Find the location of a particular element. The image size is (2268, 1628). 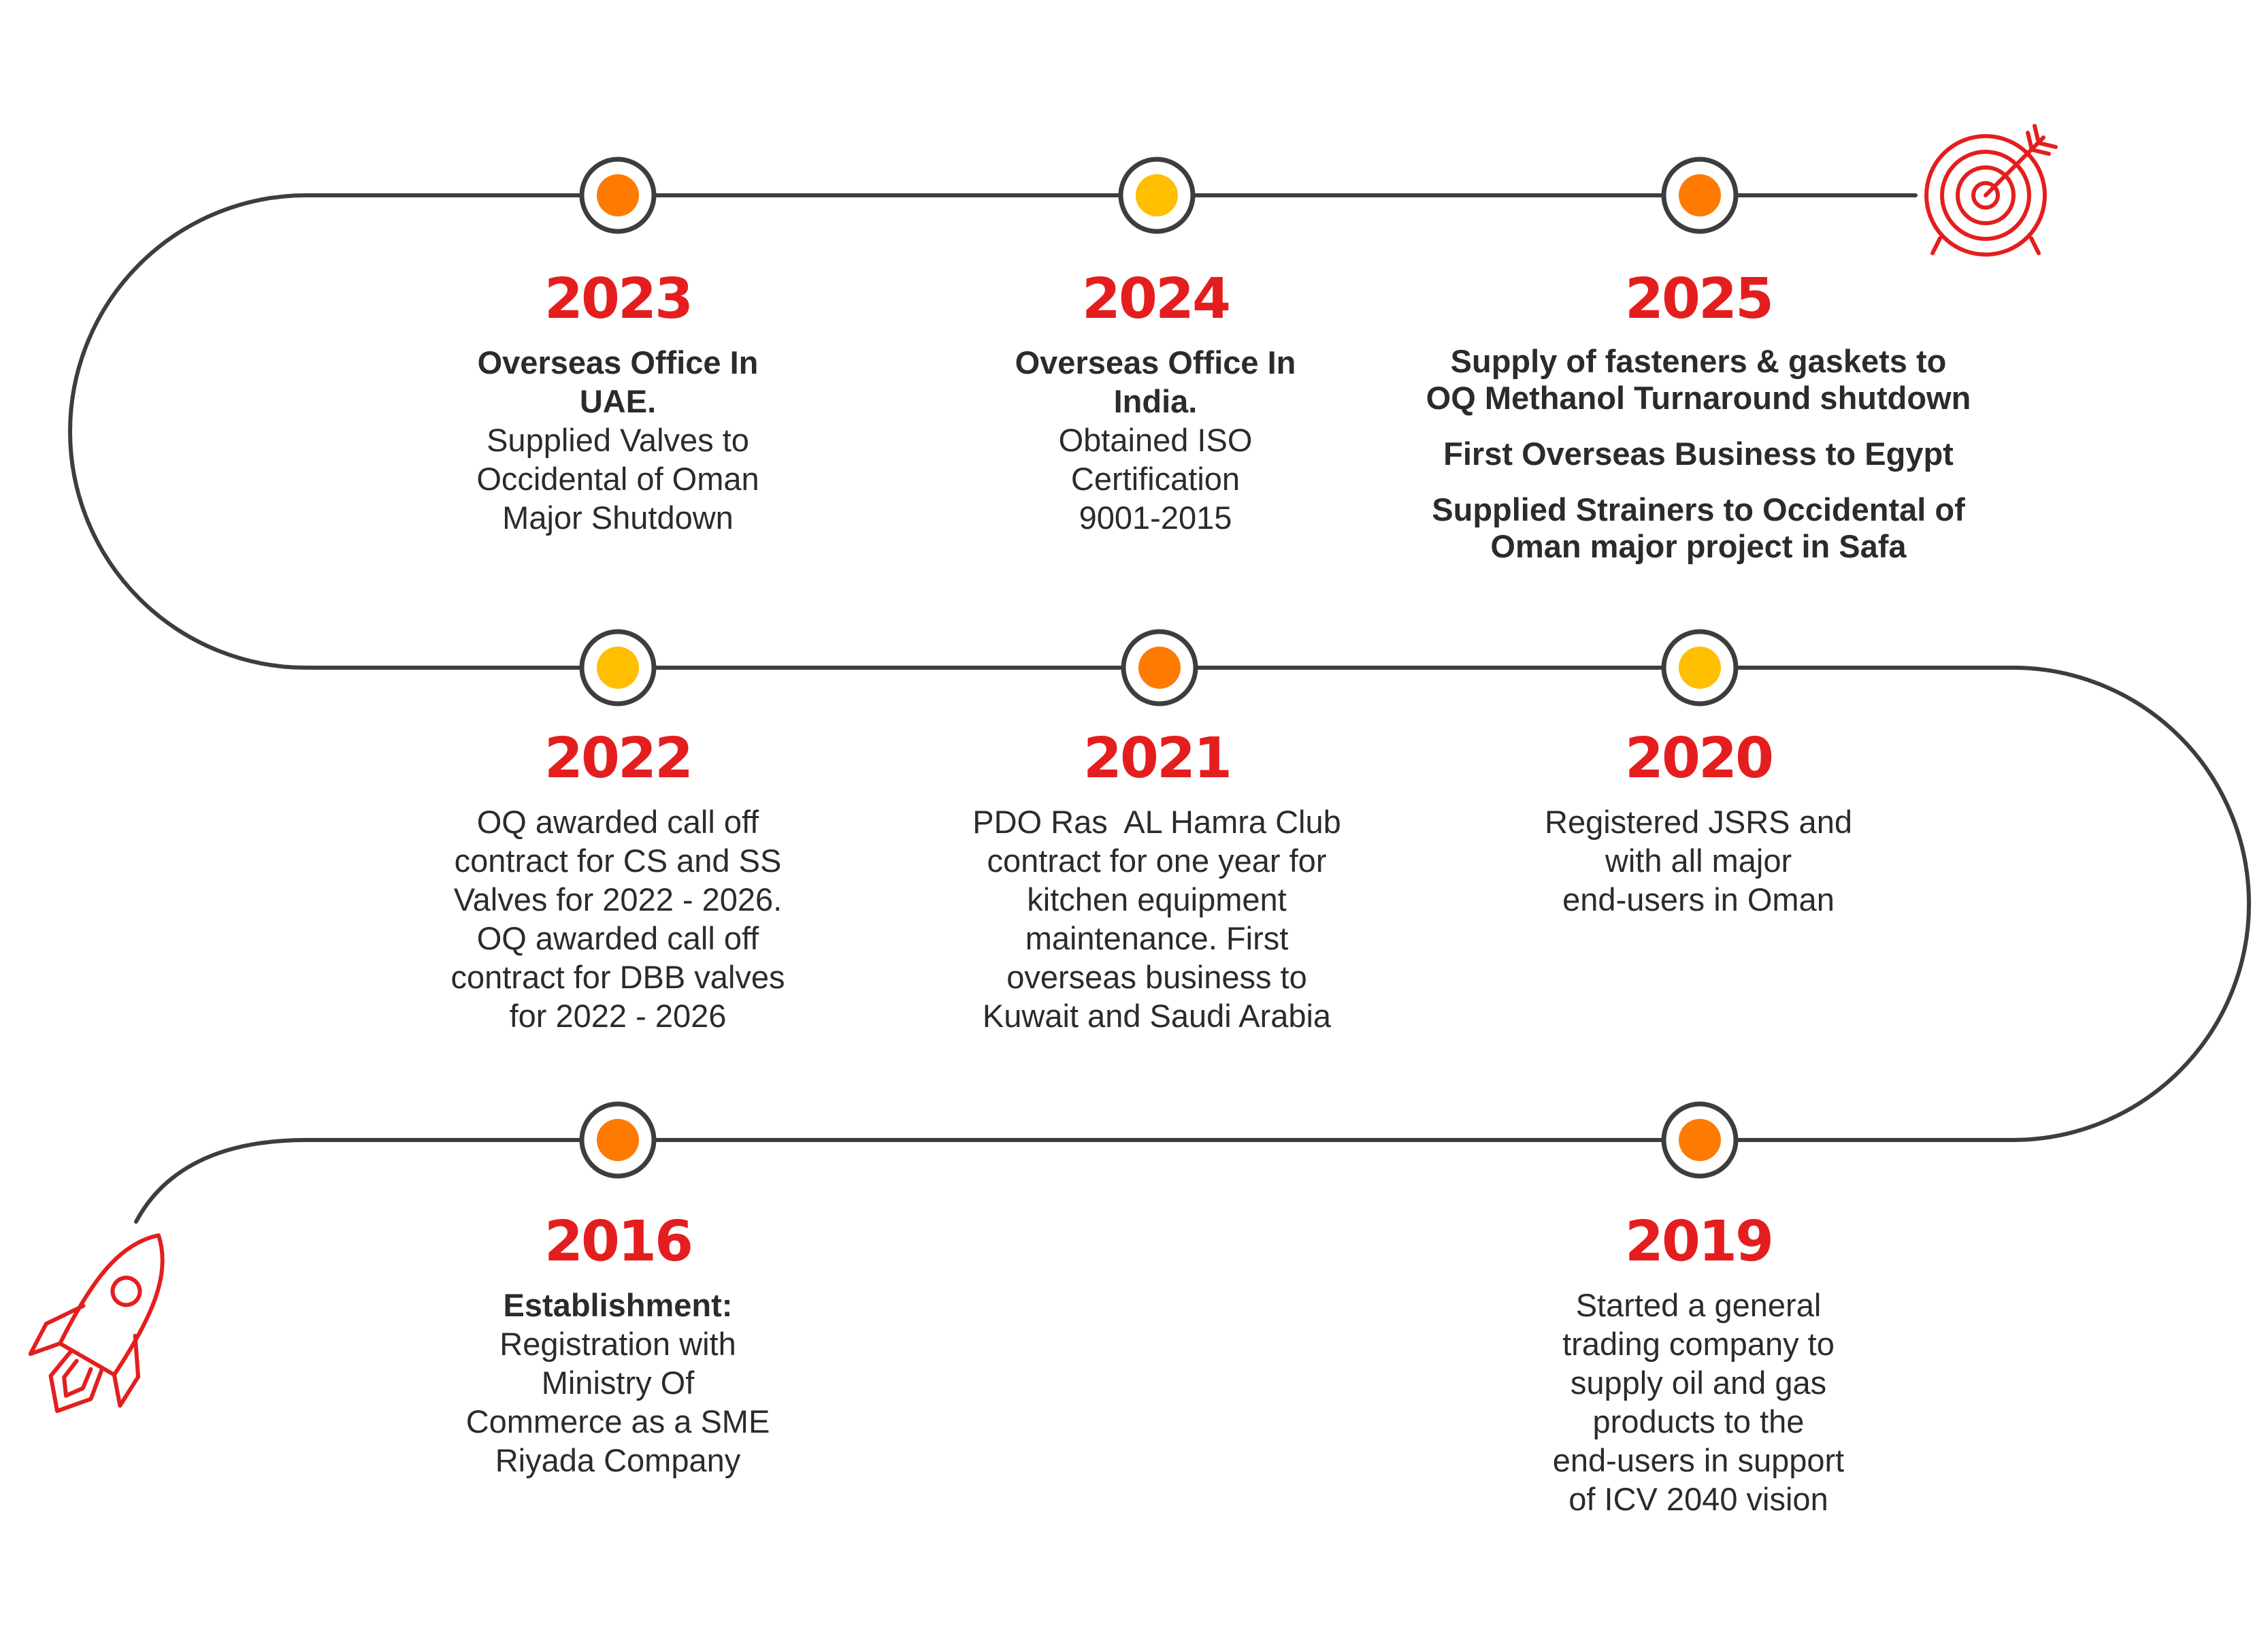

dot-2022 is located at coordinates (618, 667).